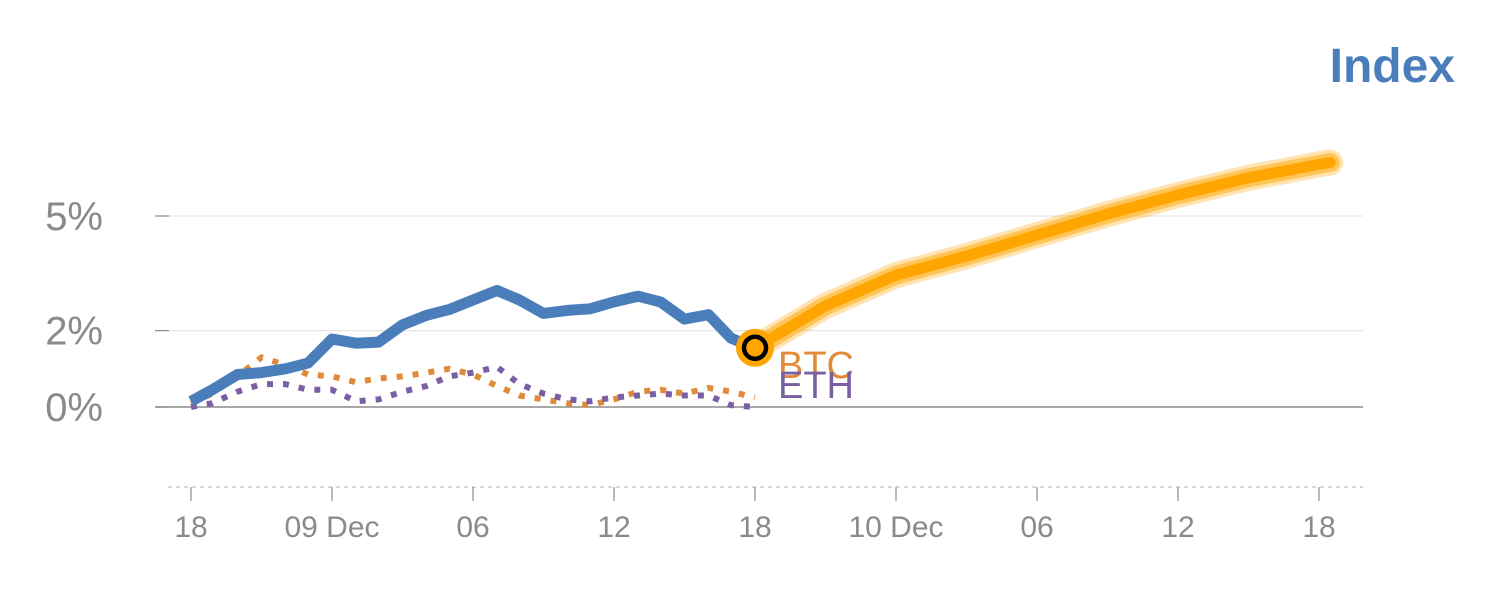 This screenshot has width=1500, height=600. I want to click on forecast-band-outer, so click(1043, 255).